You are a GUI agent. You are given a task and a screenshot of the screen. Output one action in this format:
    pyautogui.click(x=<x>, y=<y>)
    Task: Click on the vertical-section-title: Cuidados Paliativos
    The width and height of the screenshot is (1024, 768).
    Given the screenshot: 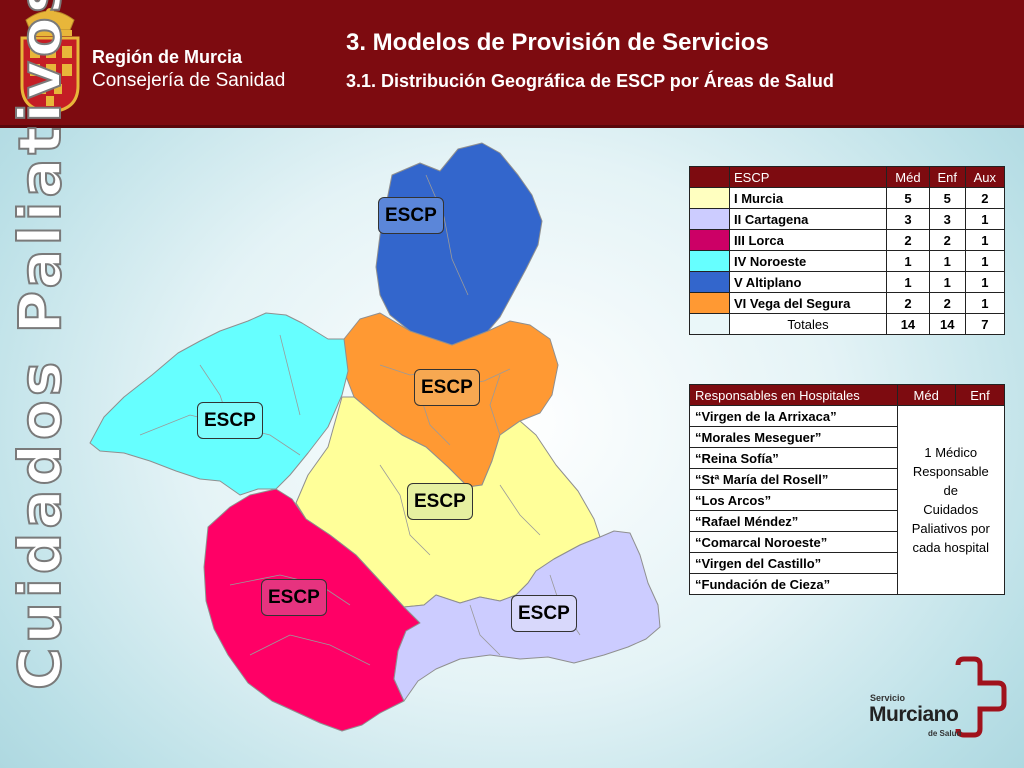 What is the action you would take?
    pyautogui.click(x=40, y=345)
    